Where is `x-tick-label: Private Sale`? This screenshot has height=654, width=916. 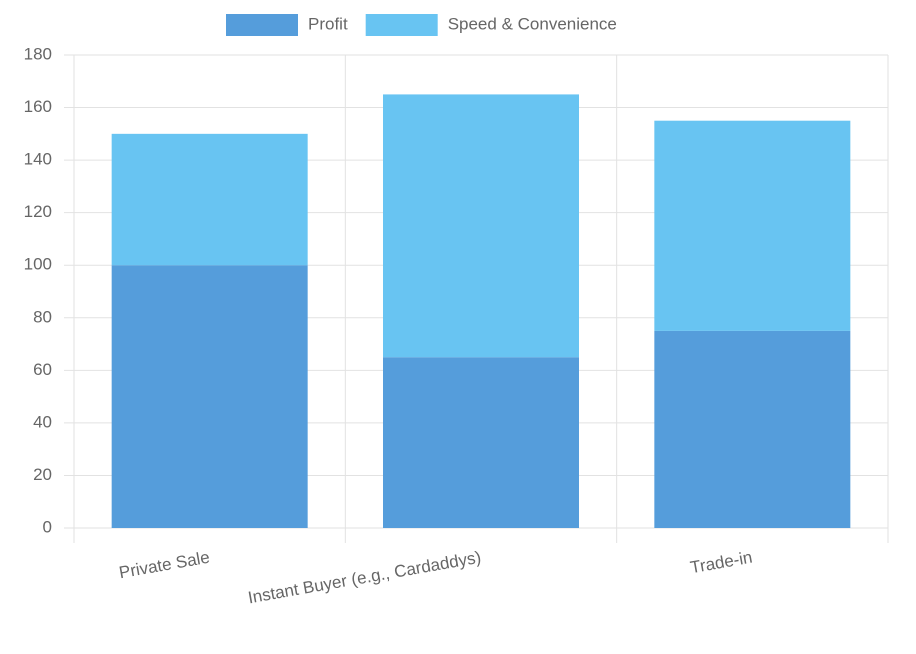
x-tick-label: Private Sale is located at coordinates (165, 565).